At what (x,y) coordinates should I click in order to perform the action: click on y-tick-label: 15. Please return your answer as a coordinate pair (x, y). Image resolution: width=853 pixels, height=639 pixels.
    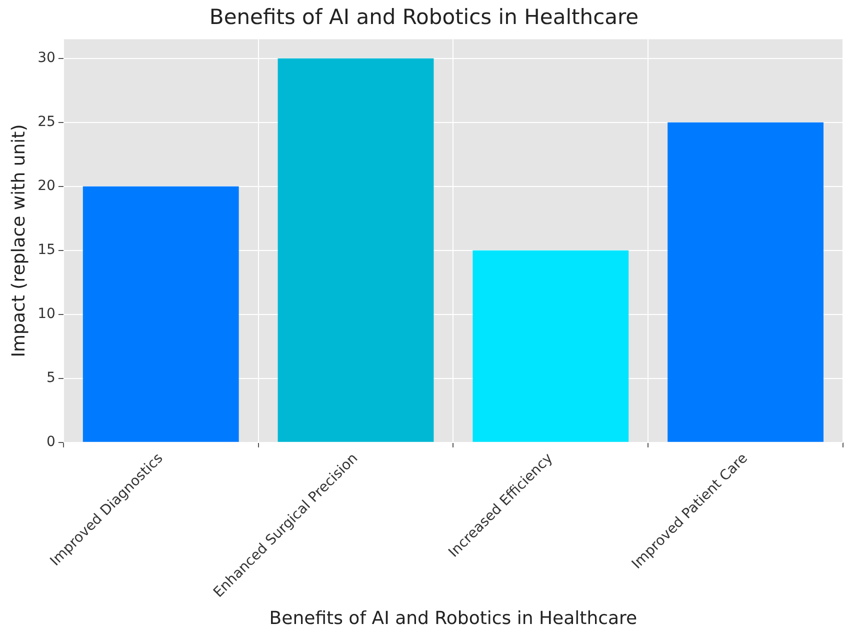
    Looking at the image, I should click on (47, 250).